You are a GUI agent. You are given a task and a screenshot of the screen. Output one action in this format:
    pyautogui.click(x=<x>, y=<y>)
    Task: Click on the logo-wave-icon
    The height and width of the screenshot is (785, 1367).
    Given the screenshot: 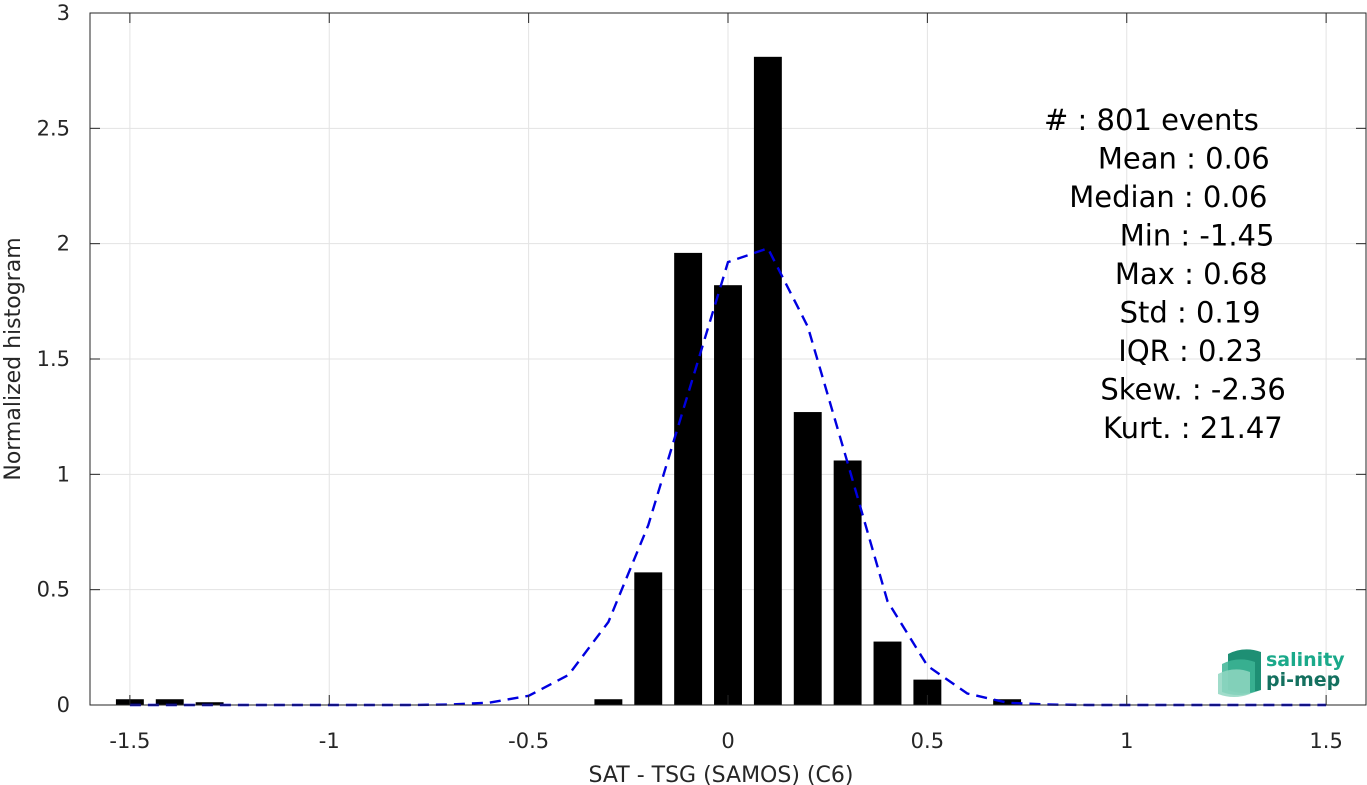 What is the action you would take?
    pyautogui.click(x=1239, y=673)
    